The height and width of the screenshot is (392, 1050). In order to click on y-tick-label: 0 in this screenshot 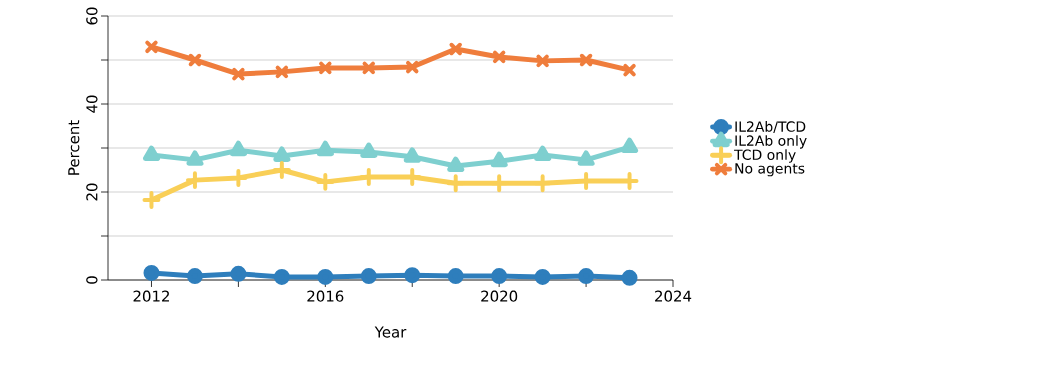, I will do `click(92, 280)`.